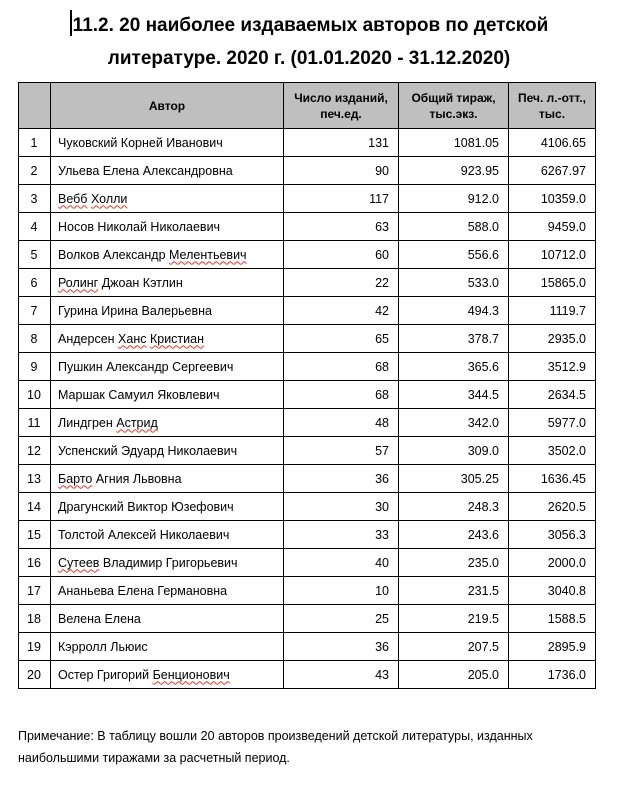 The height and width of the screenshot is (793, 618). What do you see at coordinates (453, 562) in the screenshot?
I see `circulation-cell: 235.0` at bounding box center [453, 562].